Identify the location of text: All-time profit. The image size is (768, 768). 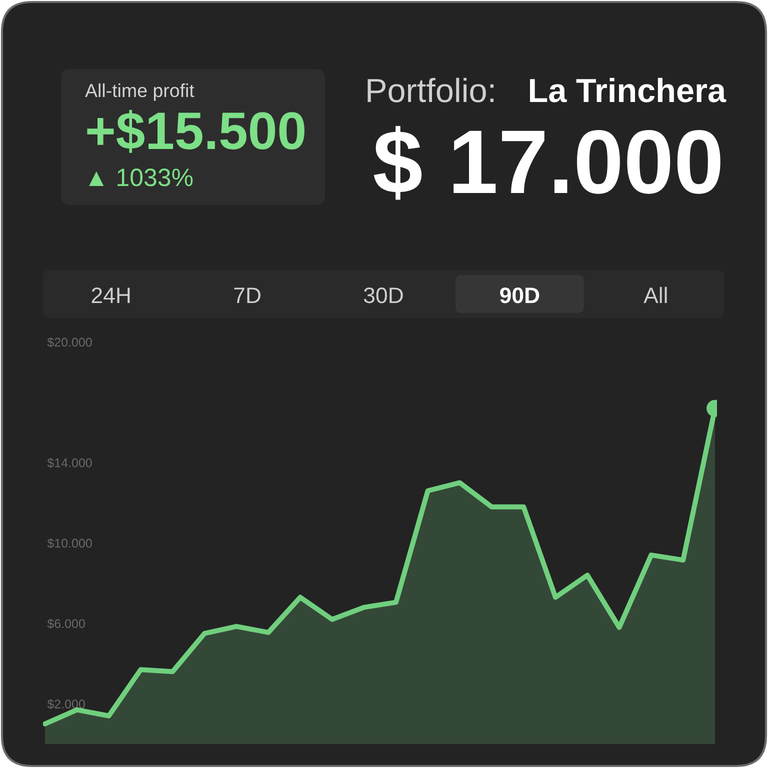
(139, 92).